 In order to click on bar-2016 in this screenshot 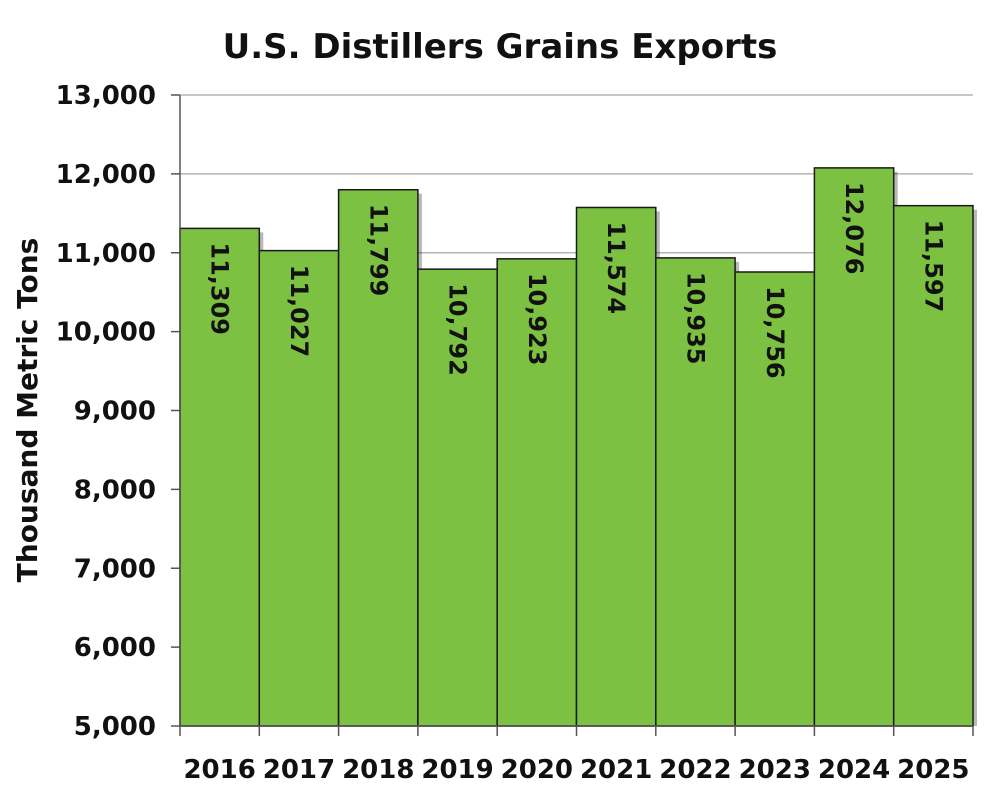, I will do `click(220, 477)`.